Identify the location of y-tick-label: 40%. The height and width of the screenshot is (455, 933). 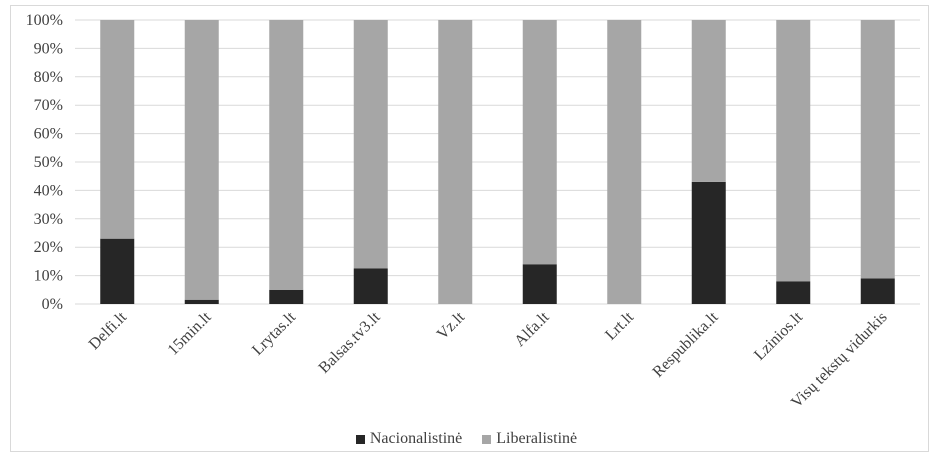
(48, 190).